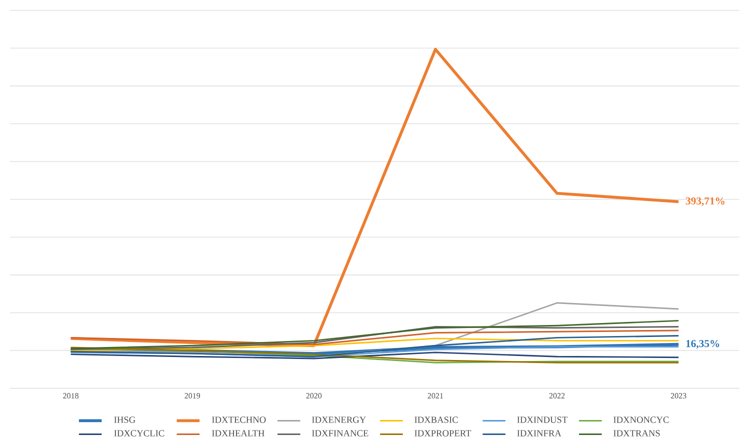  I want to click on legend-label: IDXTECHNO, so click(239, 419).